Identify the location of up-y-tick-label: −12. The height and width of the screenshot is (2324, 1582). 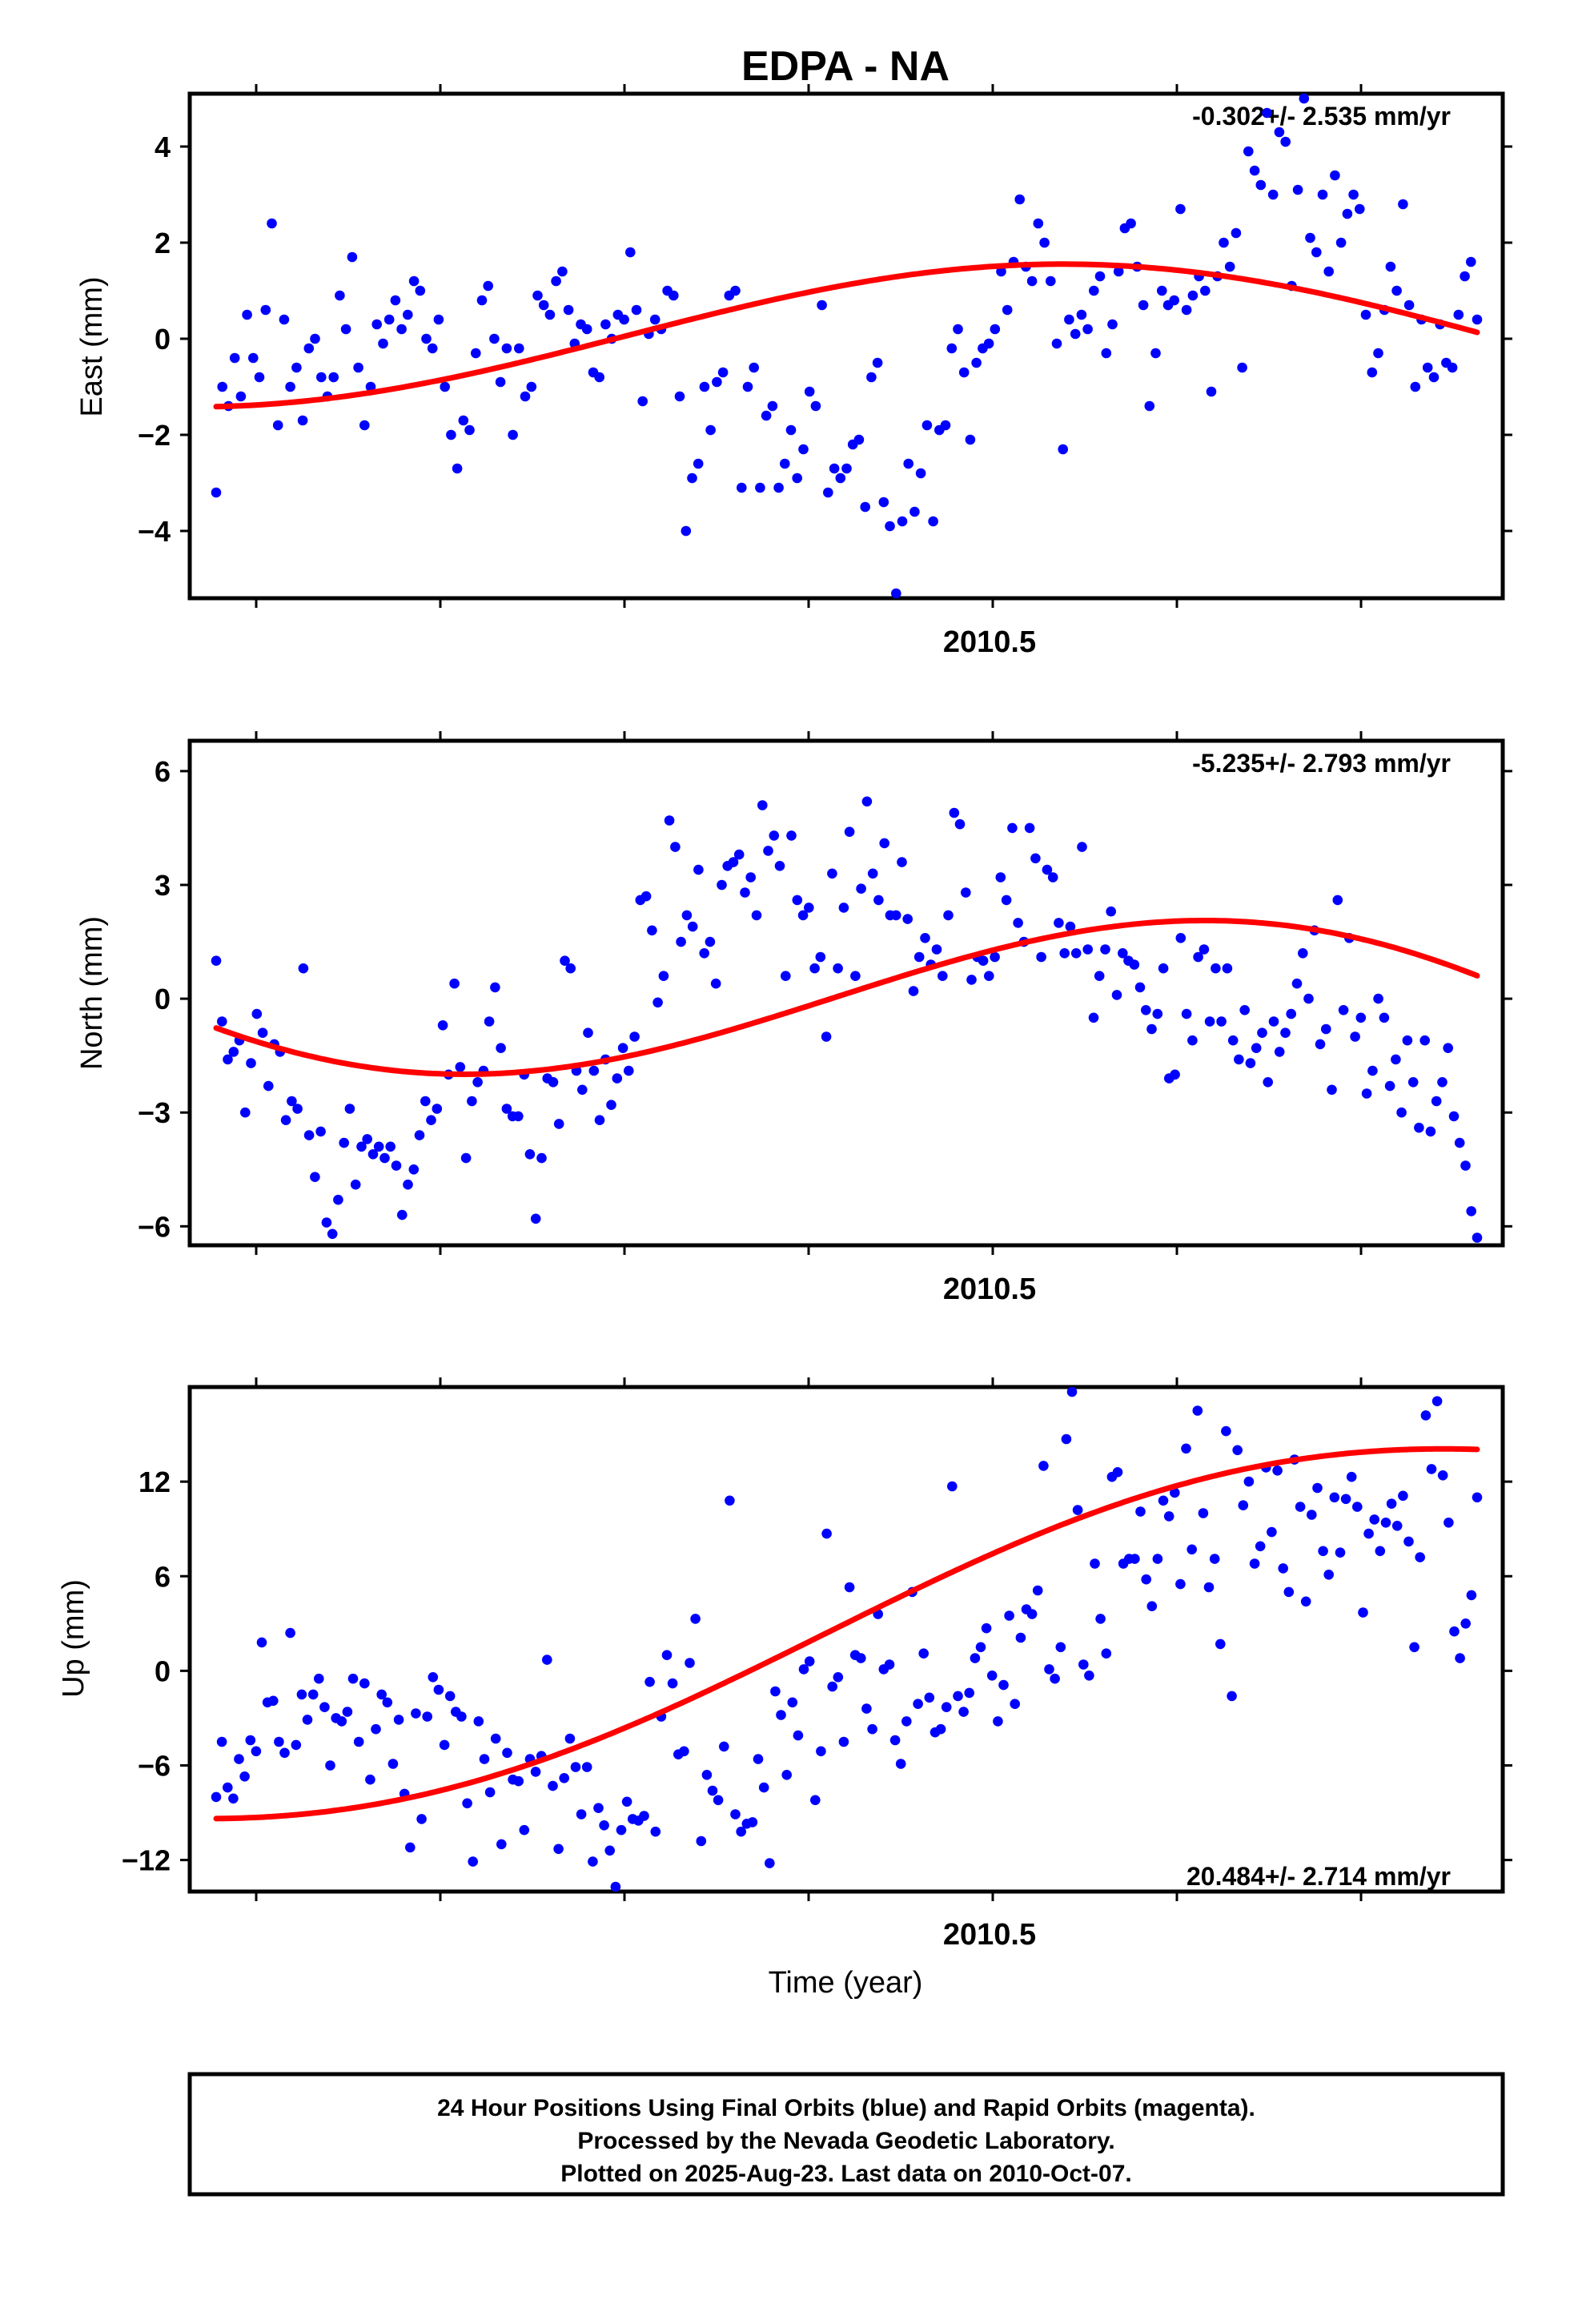
(146, 1860).